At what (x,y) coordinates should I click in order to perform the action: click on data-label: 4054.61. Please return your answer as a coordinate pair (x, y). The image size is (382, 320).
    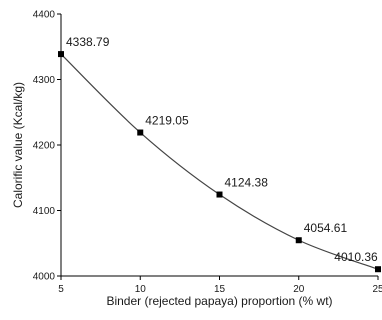
    Looking at the image, I should click on (326, 228).